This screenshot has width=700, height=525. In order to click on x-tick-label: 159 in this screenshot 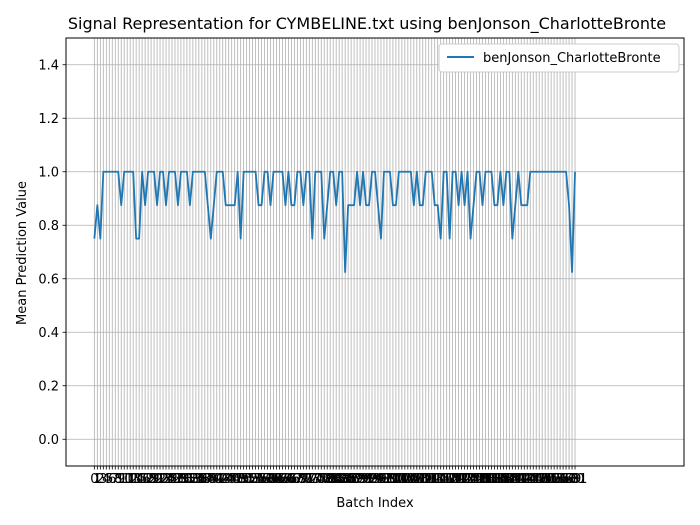, I will do `click(569, 479)`.